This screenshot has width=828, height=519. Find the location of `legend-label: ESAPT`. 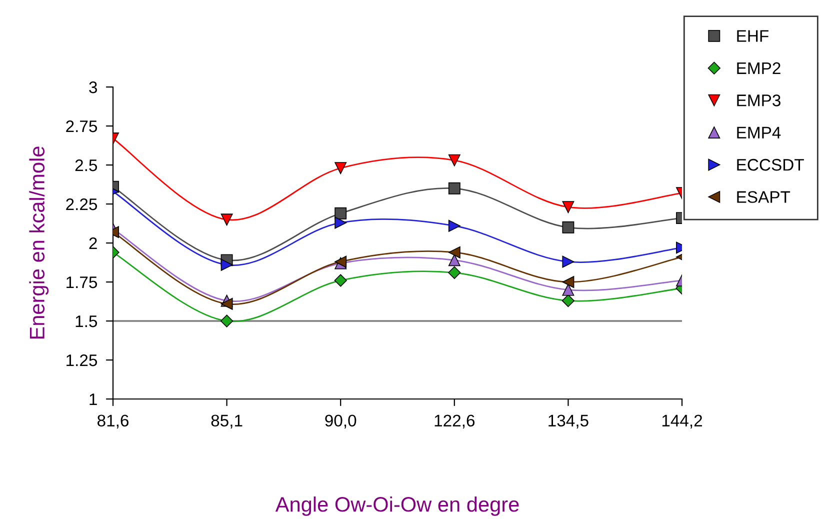

legend-label: ESAPT is located at coordinates (763, 197).